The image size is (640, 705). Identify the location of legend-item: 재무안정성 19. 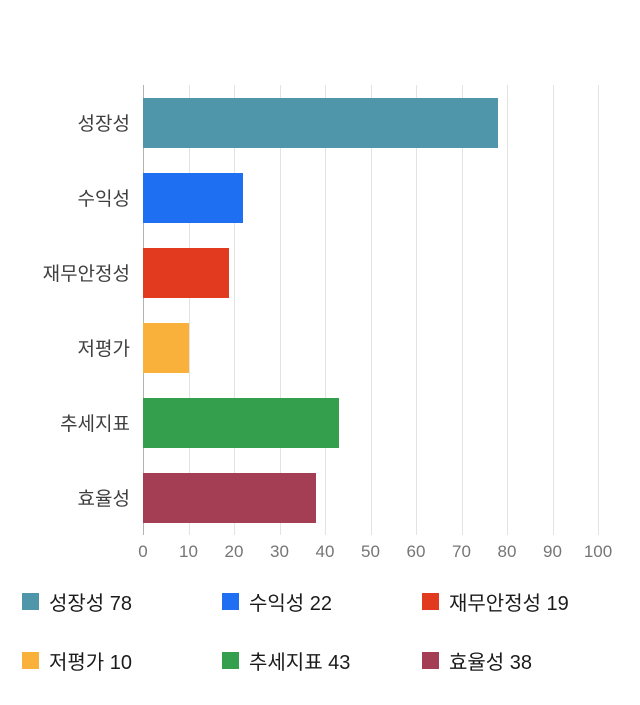
(522, 601).